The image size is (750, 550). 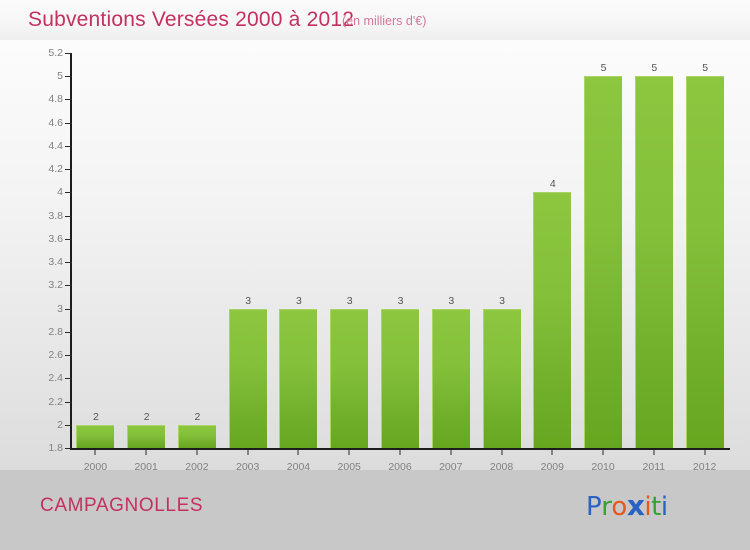 What do you see at coordinates (656, 507) in the screenshot?
I see `logo-letter-t: t` at bounding box center [656, 507].